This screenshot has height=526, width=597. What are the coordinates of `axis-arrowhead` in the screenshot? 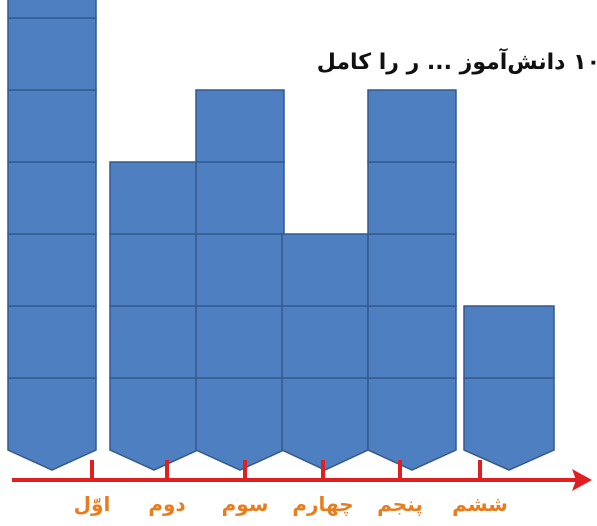 It's located at (582, 480).